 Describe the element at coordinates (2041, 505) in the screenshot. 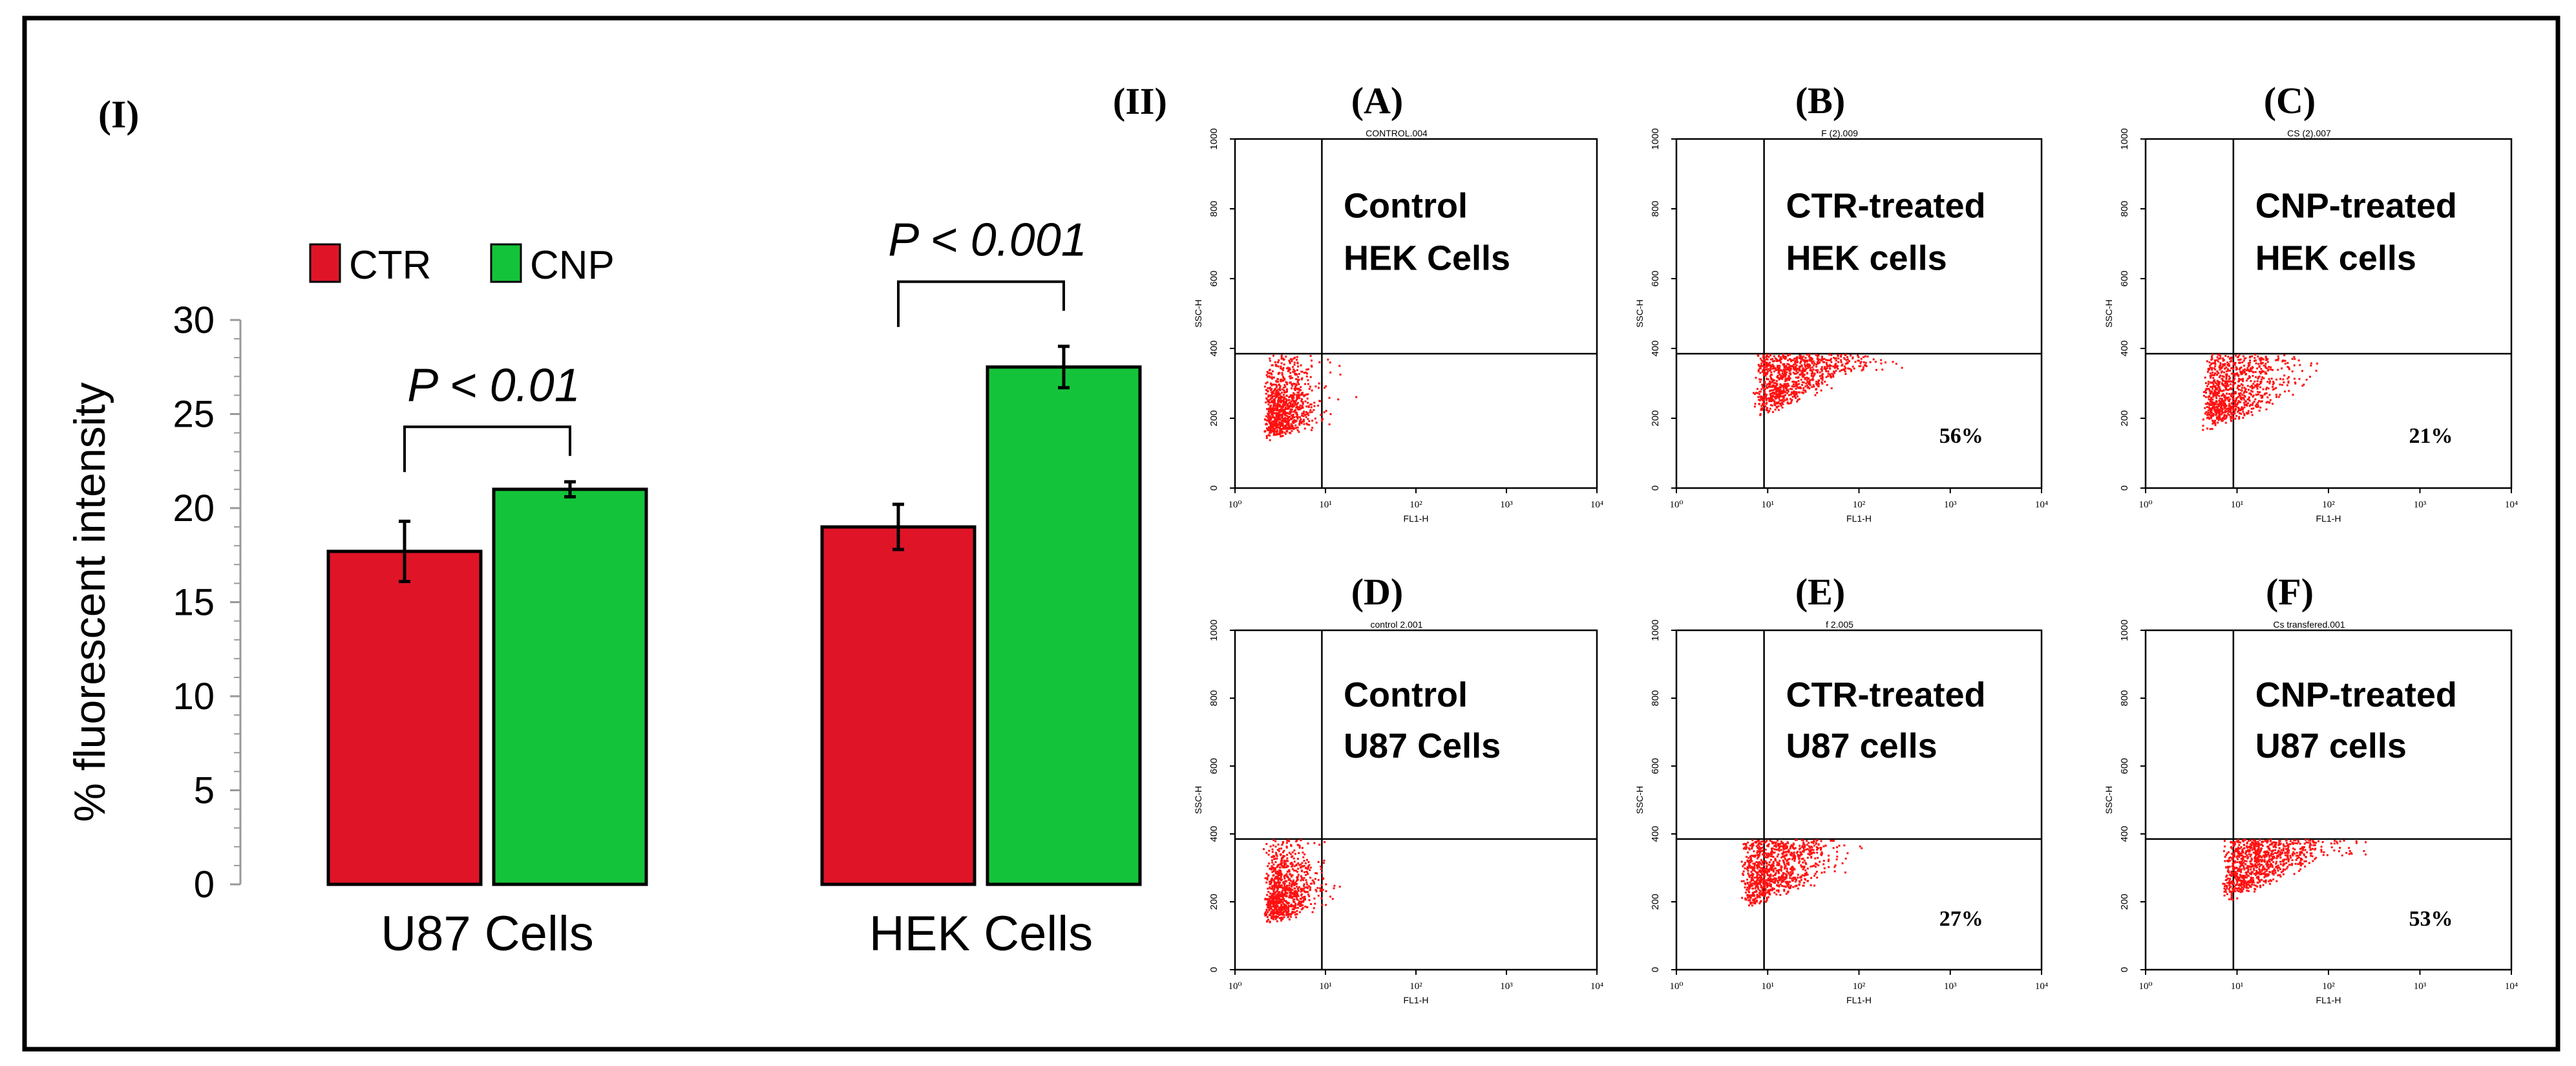

I see `x-tick-label: 10⁴` at that location.